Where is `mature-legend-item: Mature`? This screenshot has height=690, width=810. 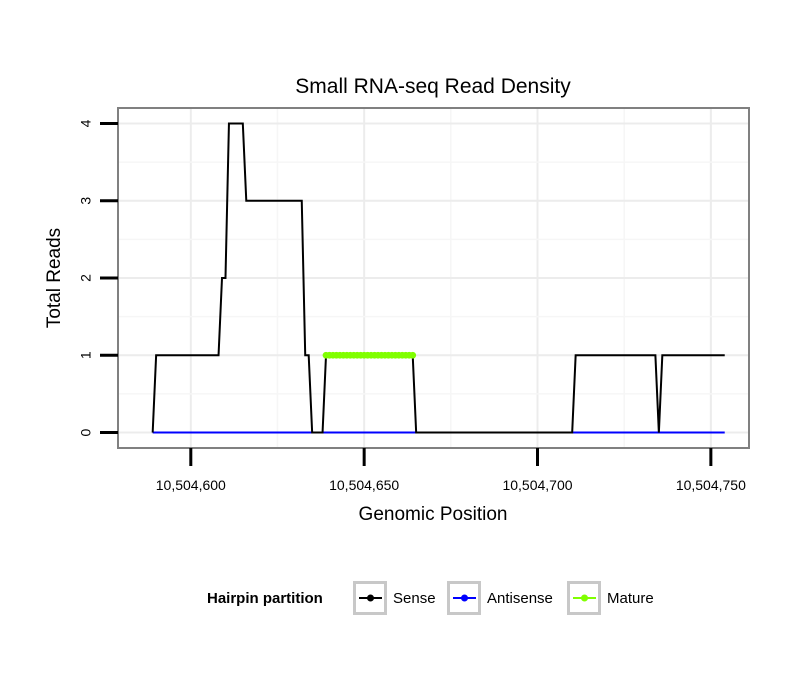 mature-legend-item: Mature is located at coordinates (610, 598).